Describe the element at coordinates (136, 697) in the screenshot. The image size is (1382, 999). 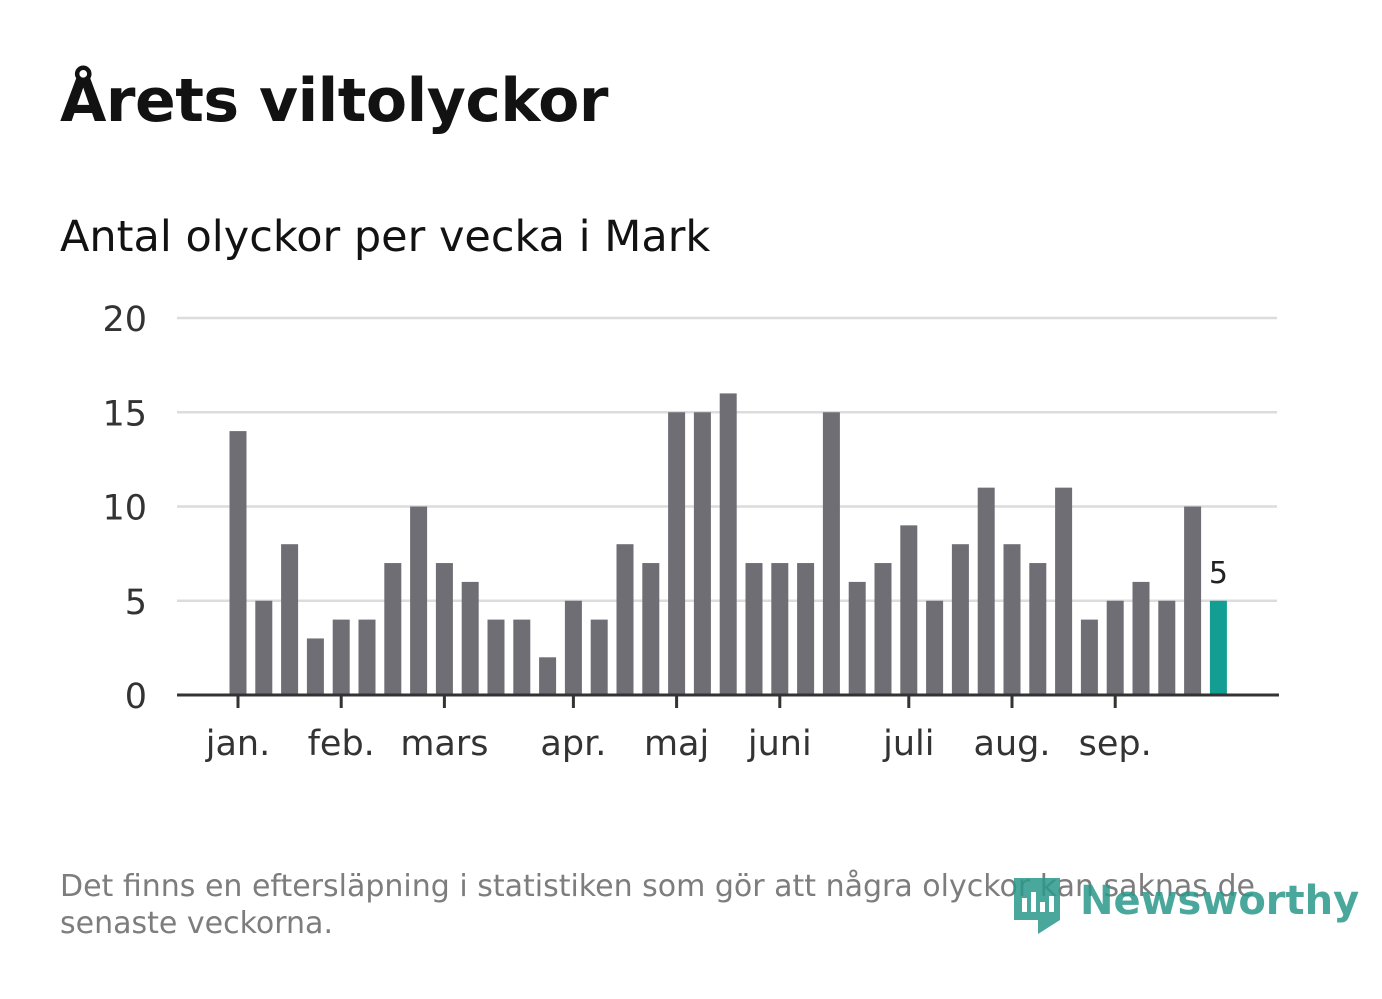
I see `y-tick-label: 0` at that location.